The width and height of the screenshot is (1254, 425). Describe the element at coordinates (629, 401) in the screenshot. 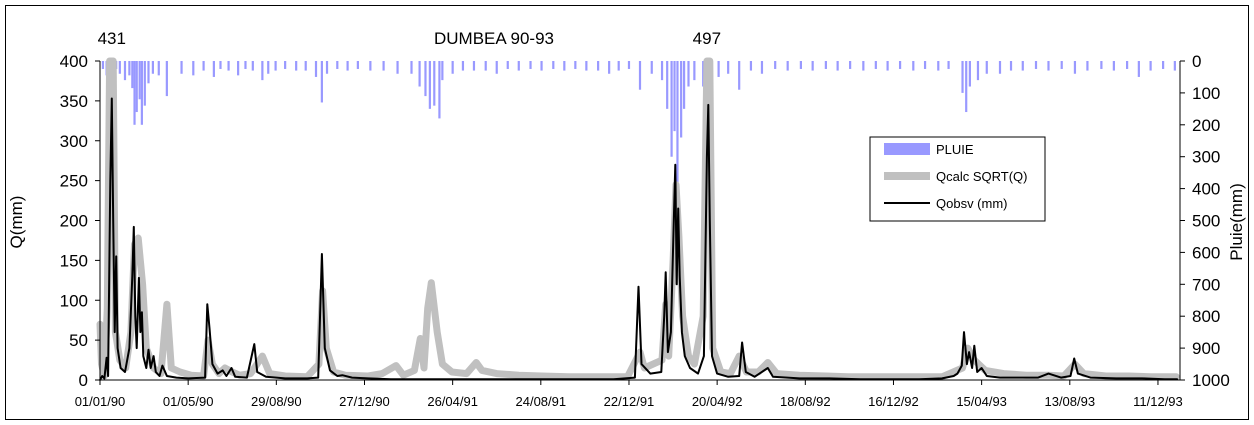

I see `x-tick-label: 22/12/91` at that location.